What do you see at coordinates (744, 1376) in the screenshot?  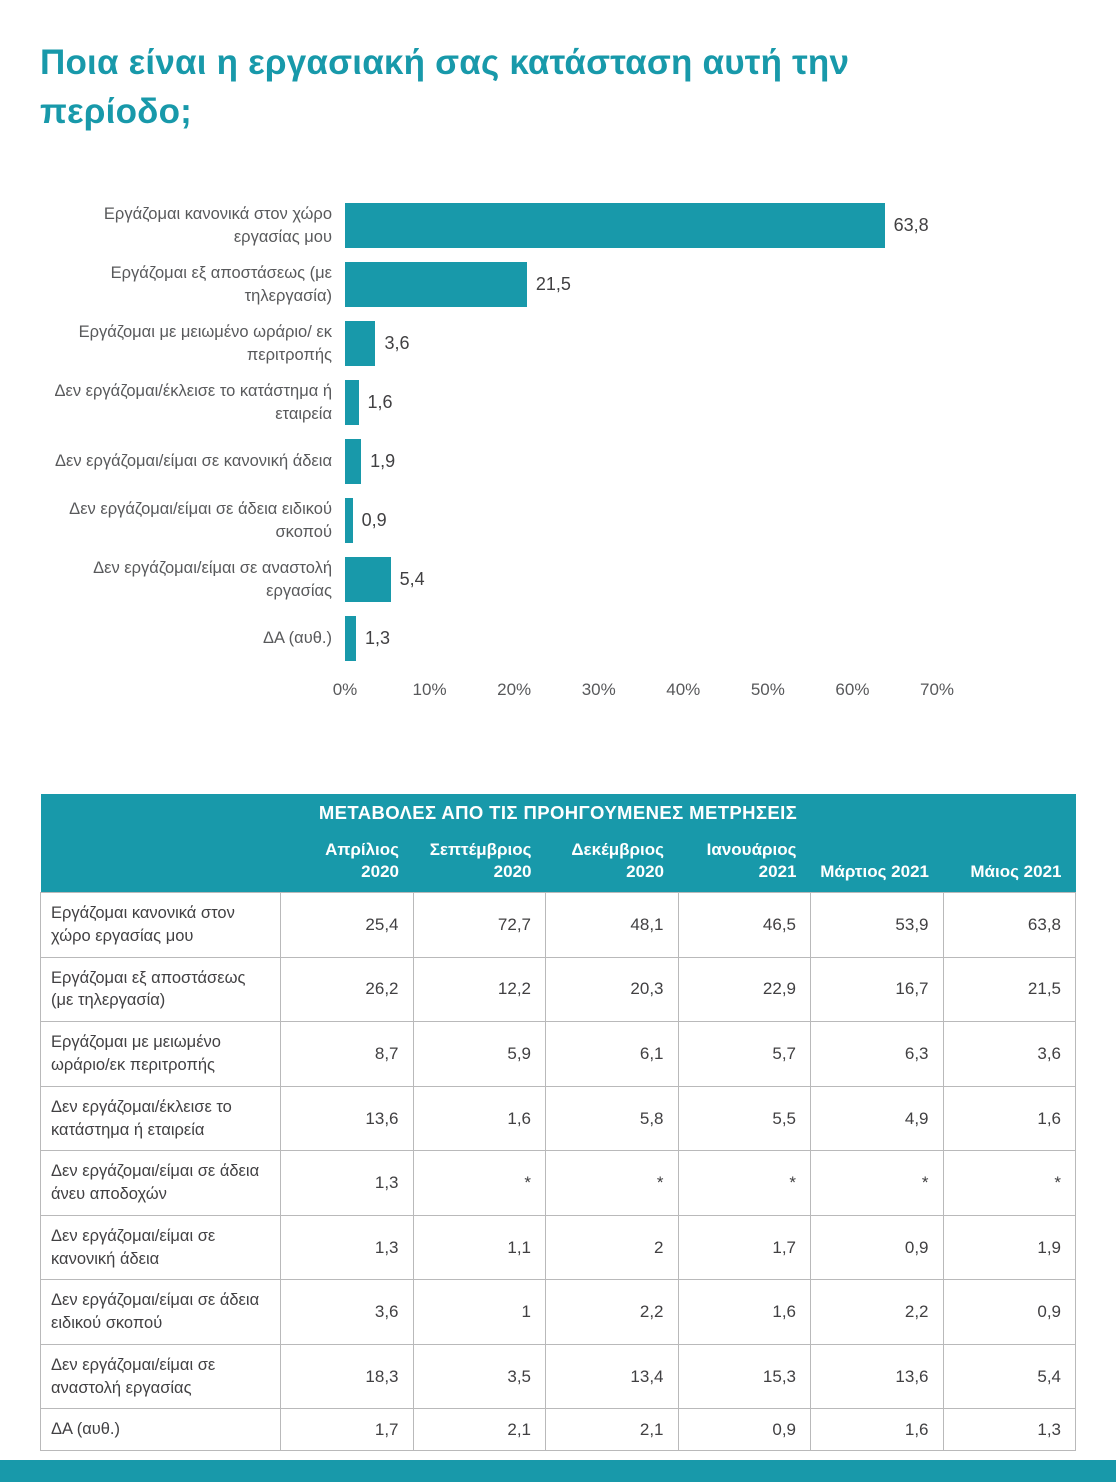 I see `table-cell: 15,3` at bounding box center [744, 1376].